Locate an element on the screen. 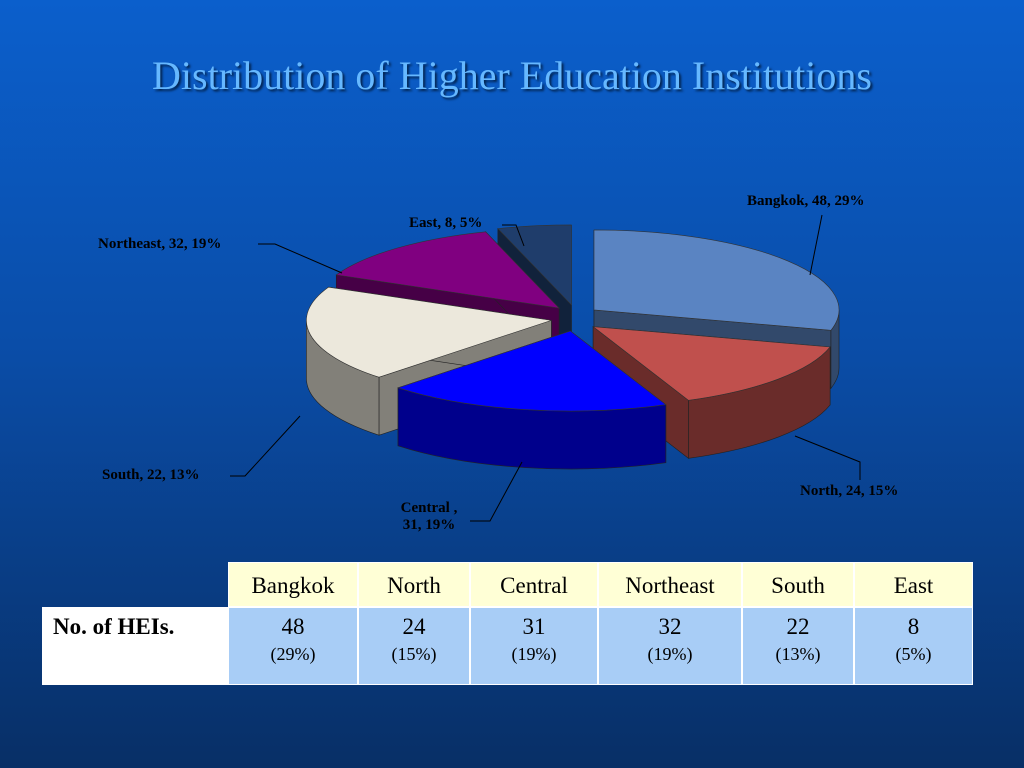  table-cell: 22 (13%) is located at coordinates (798, 646).